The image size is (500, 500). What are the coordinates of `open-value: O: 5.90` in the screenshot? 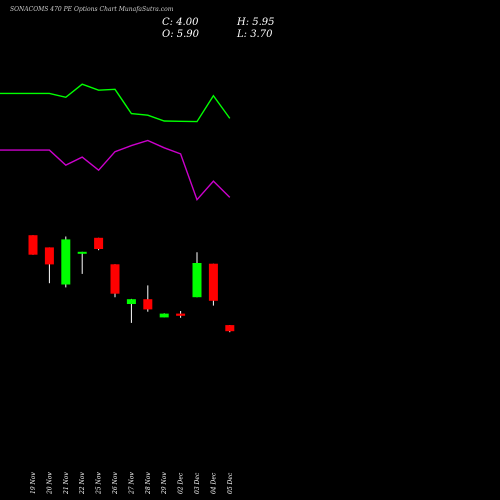 It's located at (181, 34).